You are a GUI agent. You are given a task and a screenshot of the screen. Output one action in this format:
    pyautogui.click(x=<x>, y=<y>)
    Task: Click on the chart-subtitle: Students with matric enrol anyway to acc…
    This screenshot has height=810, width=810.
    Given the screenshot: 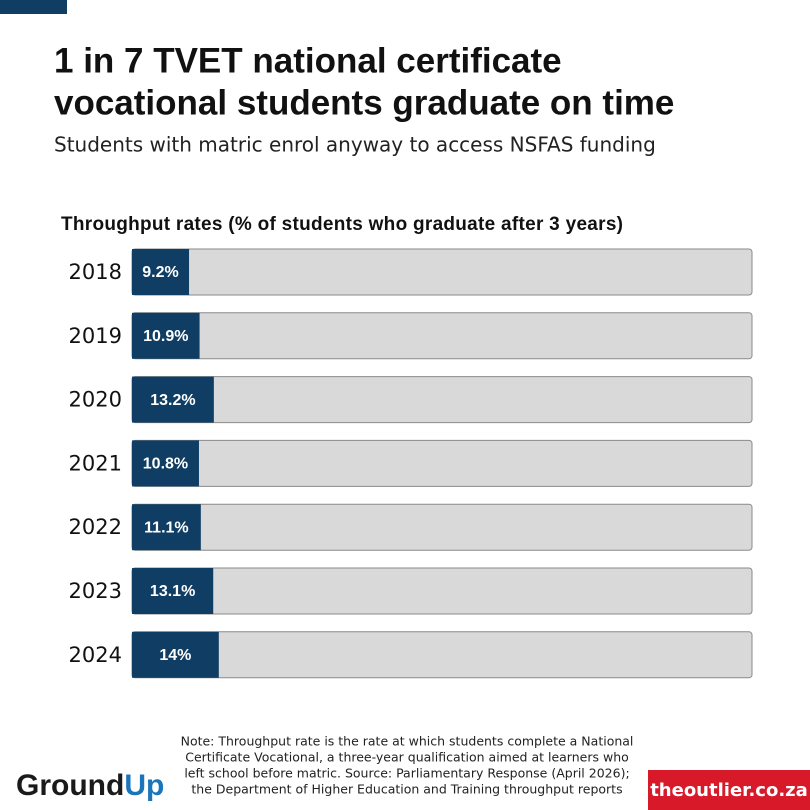 What is the action you would take?
    pyautogui.click(x=355, y=145)
    